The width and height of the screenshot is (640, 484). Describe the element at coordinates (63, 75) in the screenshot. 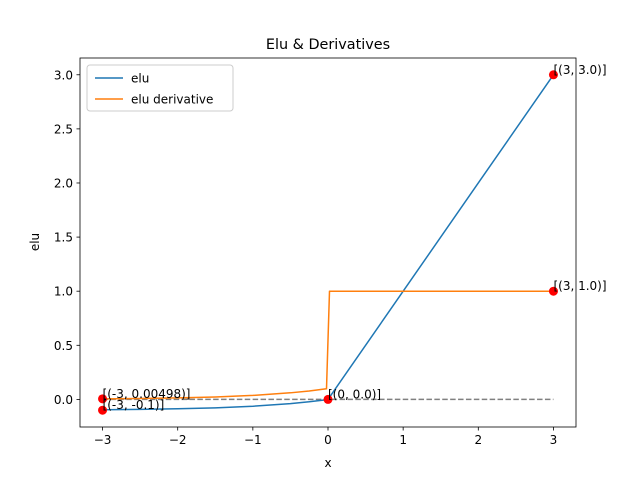

I see `y-tick-label: 3.0` at that location.